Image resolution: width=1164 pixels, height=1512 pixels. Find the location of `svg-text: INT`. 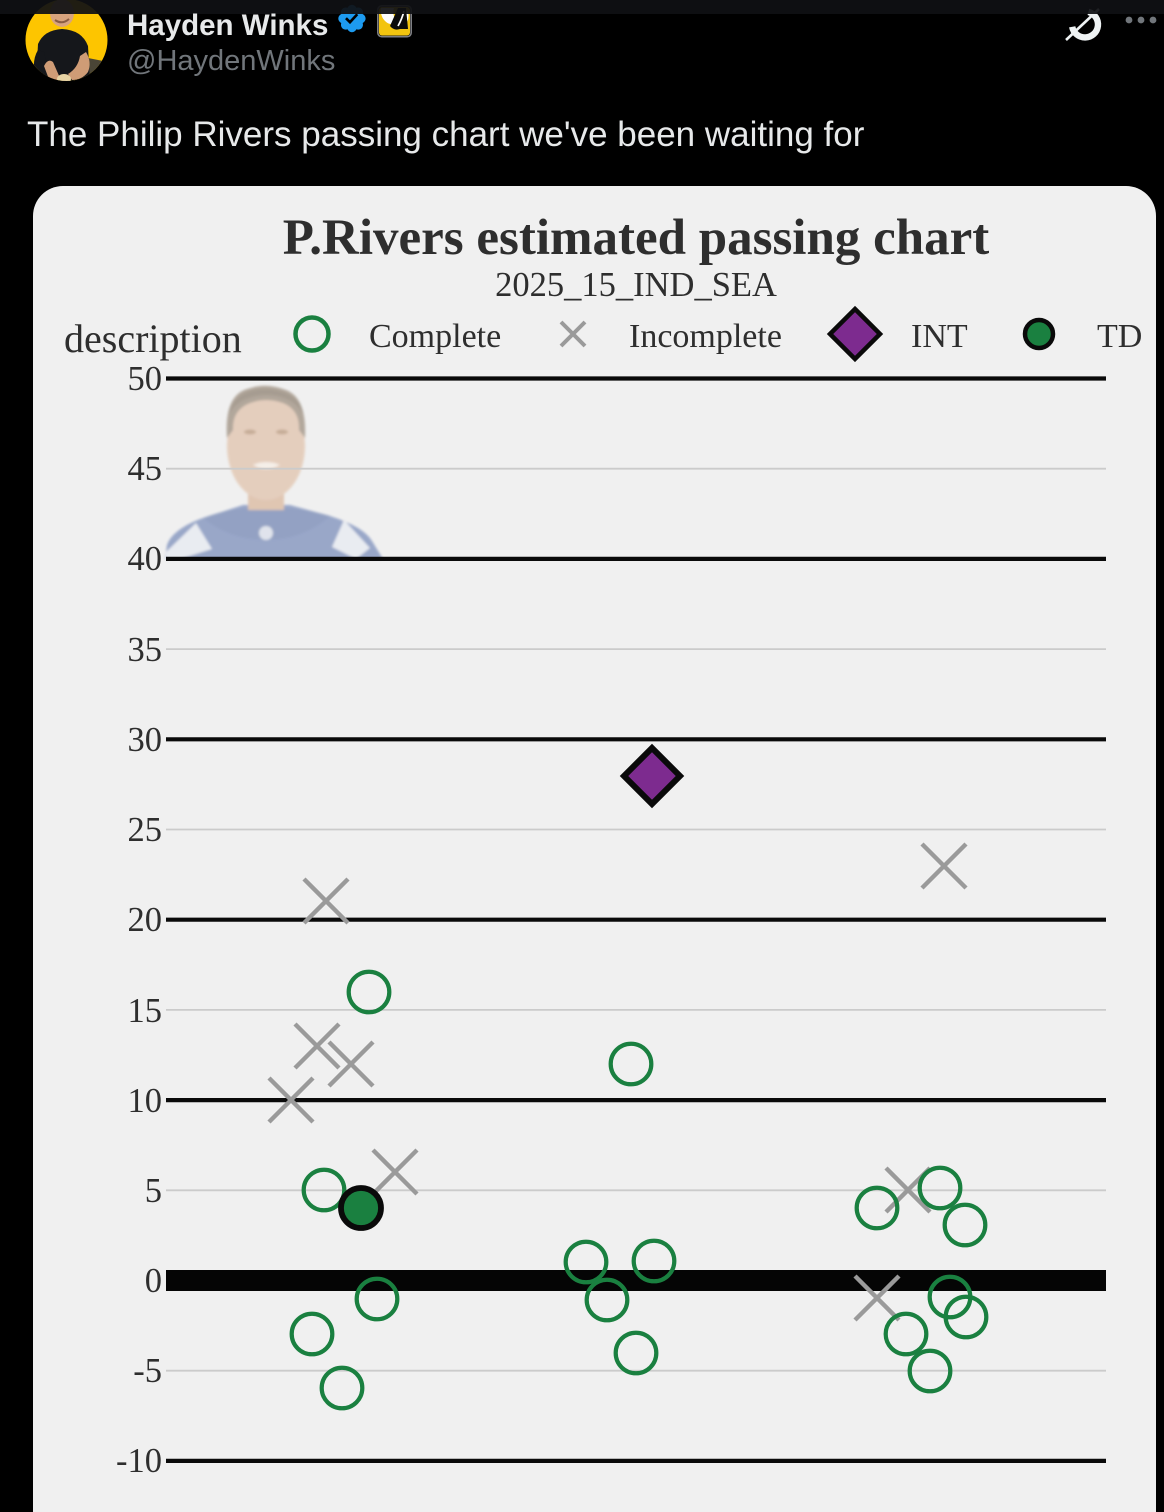

svg-text: INT is located at coordinates (939, 336).